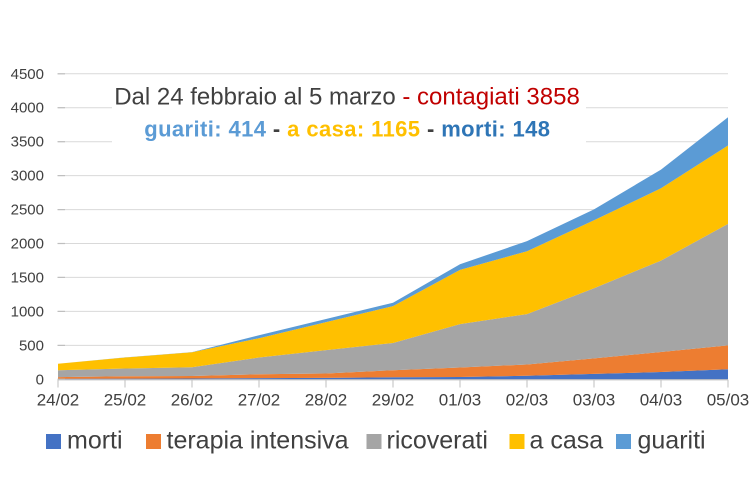 This screenshot has height=500, width=750. I want to click on svg-text: 4000, so click(27, 108).